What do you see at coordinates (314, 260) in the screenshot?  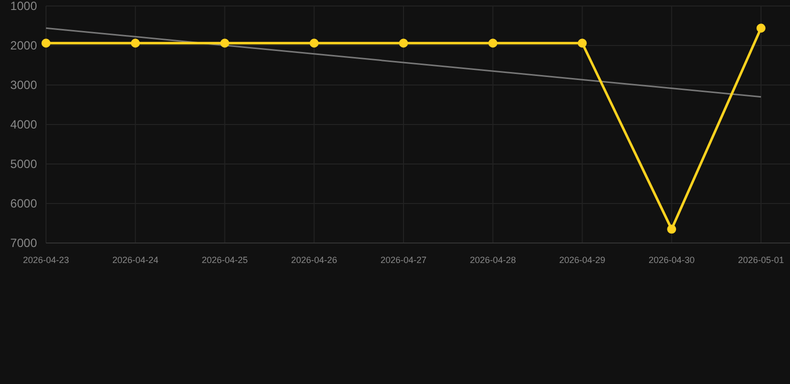 I see `x-tick-label: 2026-04-26` at bounding box center [314, 260].